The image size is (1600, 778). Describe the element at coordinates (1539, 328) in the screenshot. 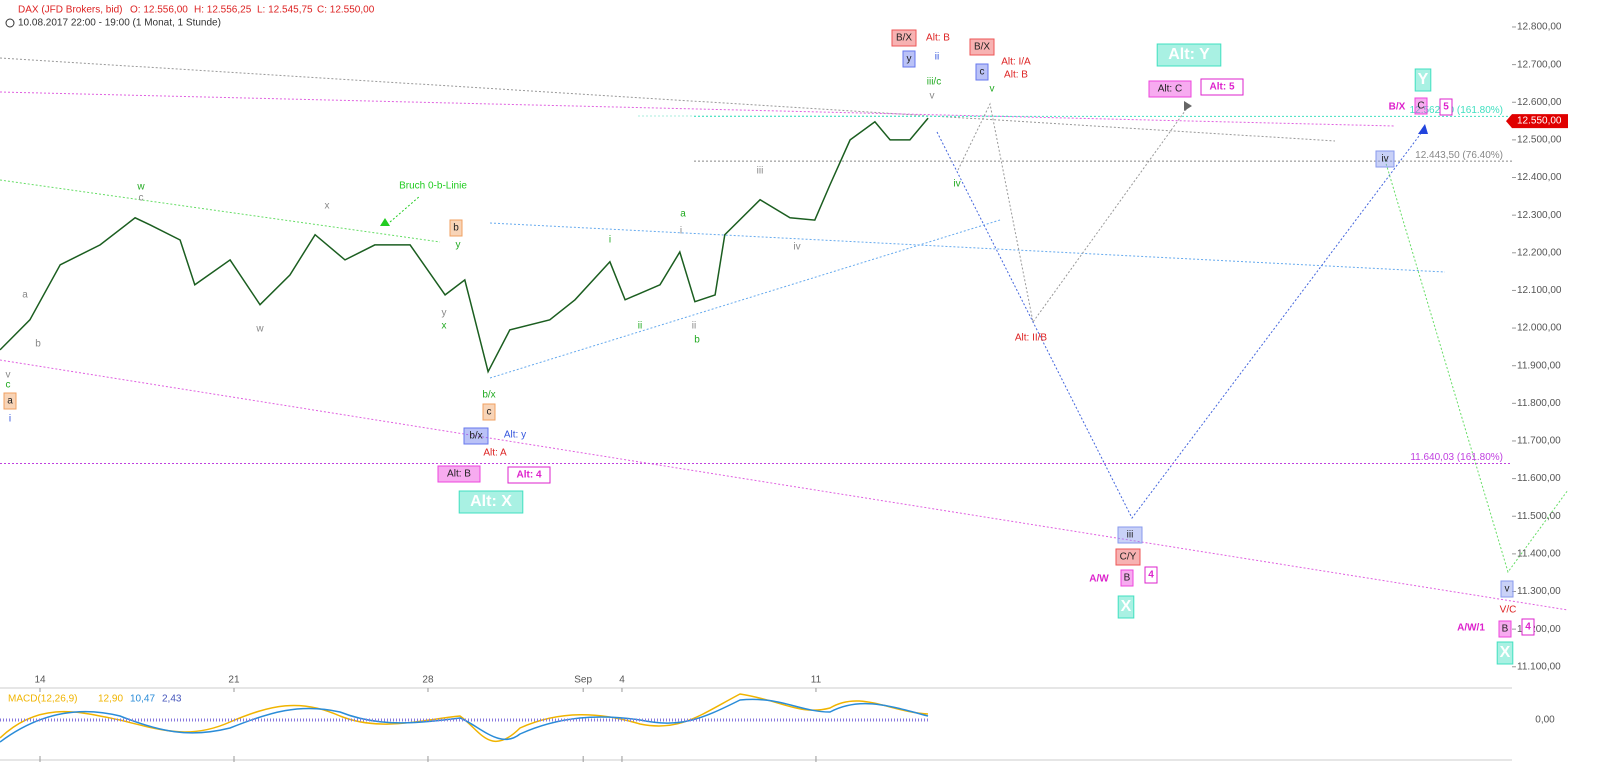

I see `y-tick-label: 12.000,00` at that location.